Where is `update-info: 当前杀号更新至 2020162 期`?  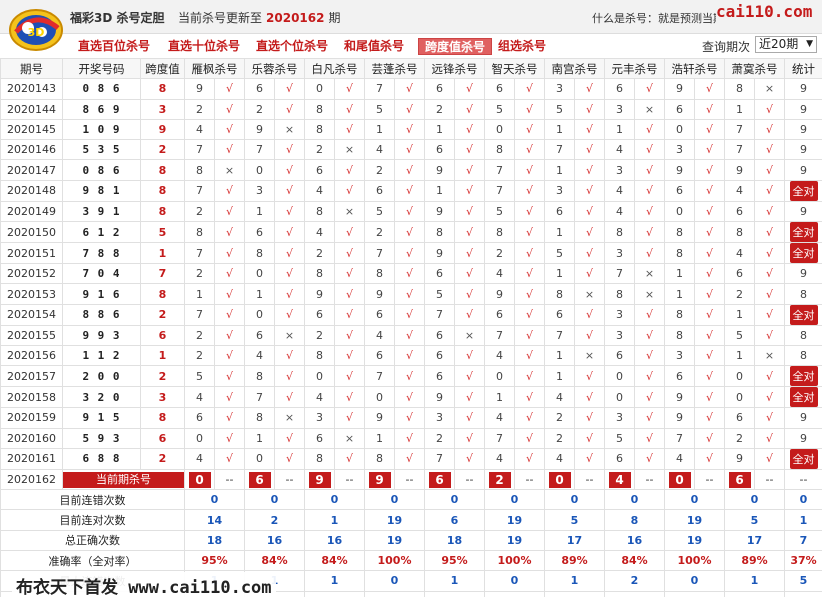 update-info: 当前杀号更新至 2020162 期 is located at coordinates (259, 17).